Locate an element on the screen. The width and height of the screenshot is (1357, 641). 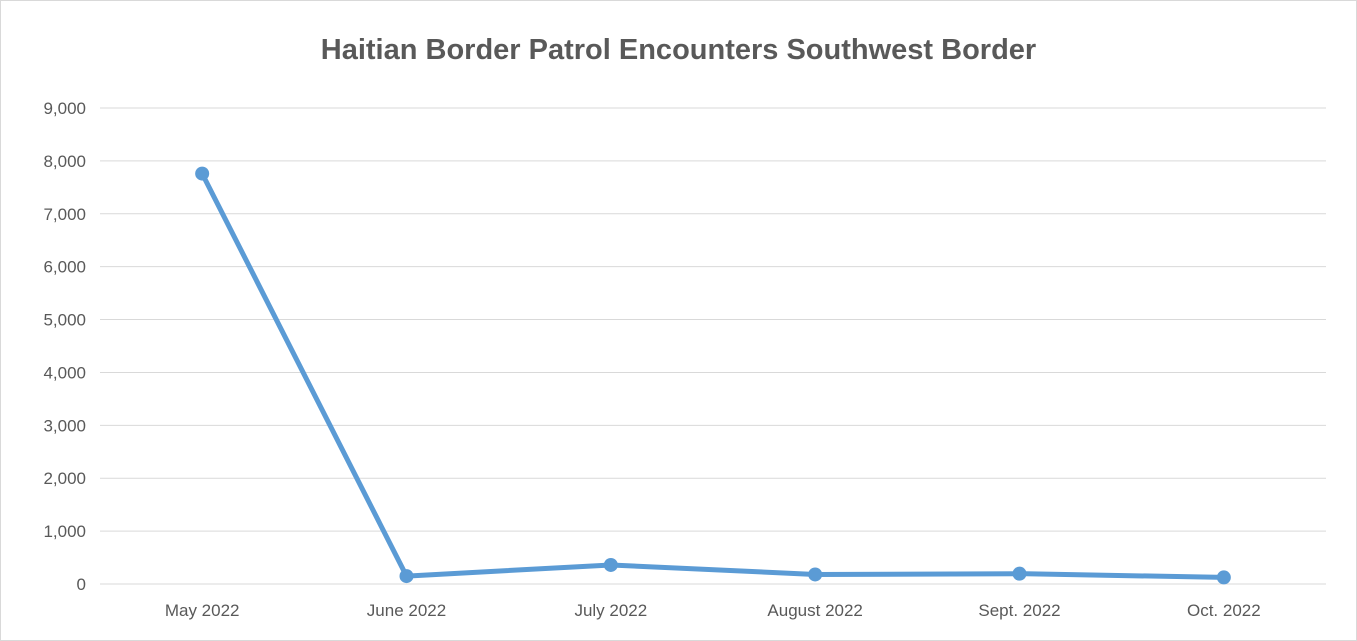
y-tick-label: 5,000 is located at coordinates (64, 320).